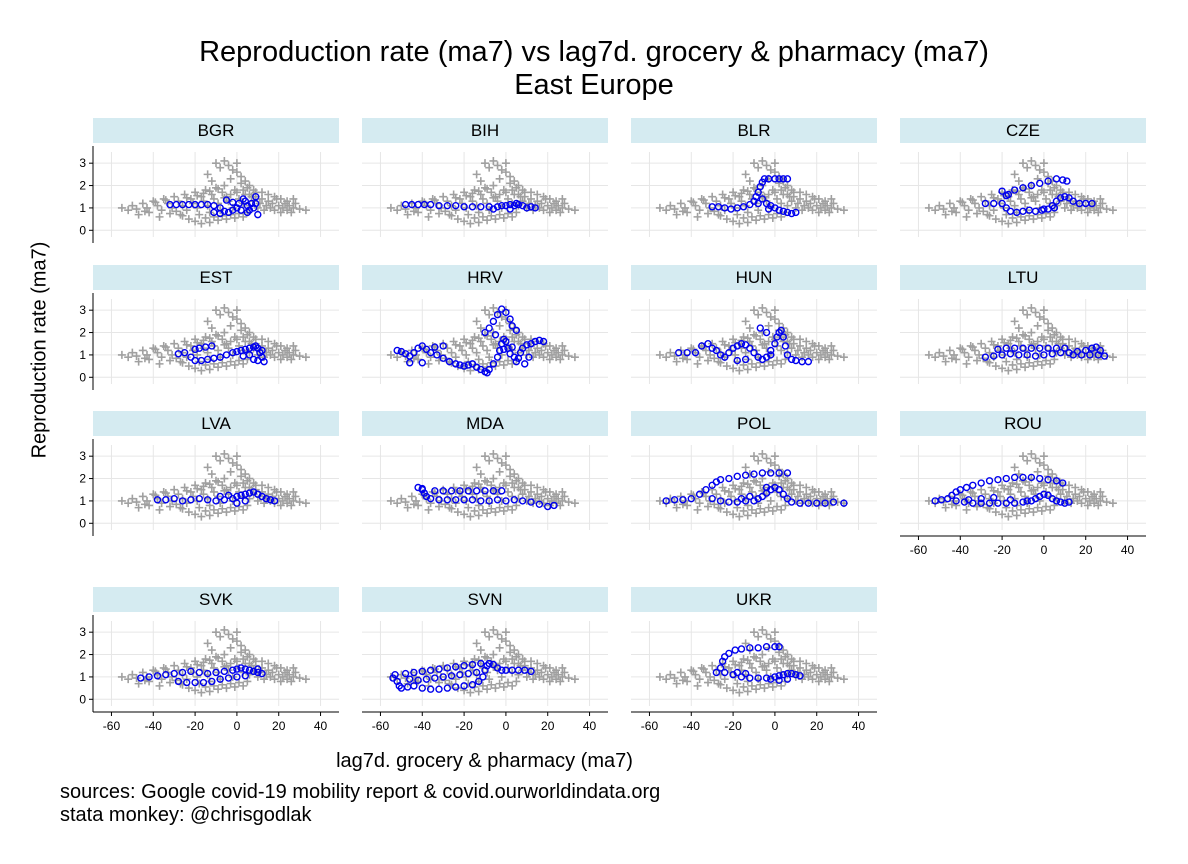  I want to click on data-point-ltu, so click(1065, 348).